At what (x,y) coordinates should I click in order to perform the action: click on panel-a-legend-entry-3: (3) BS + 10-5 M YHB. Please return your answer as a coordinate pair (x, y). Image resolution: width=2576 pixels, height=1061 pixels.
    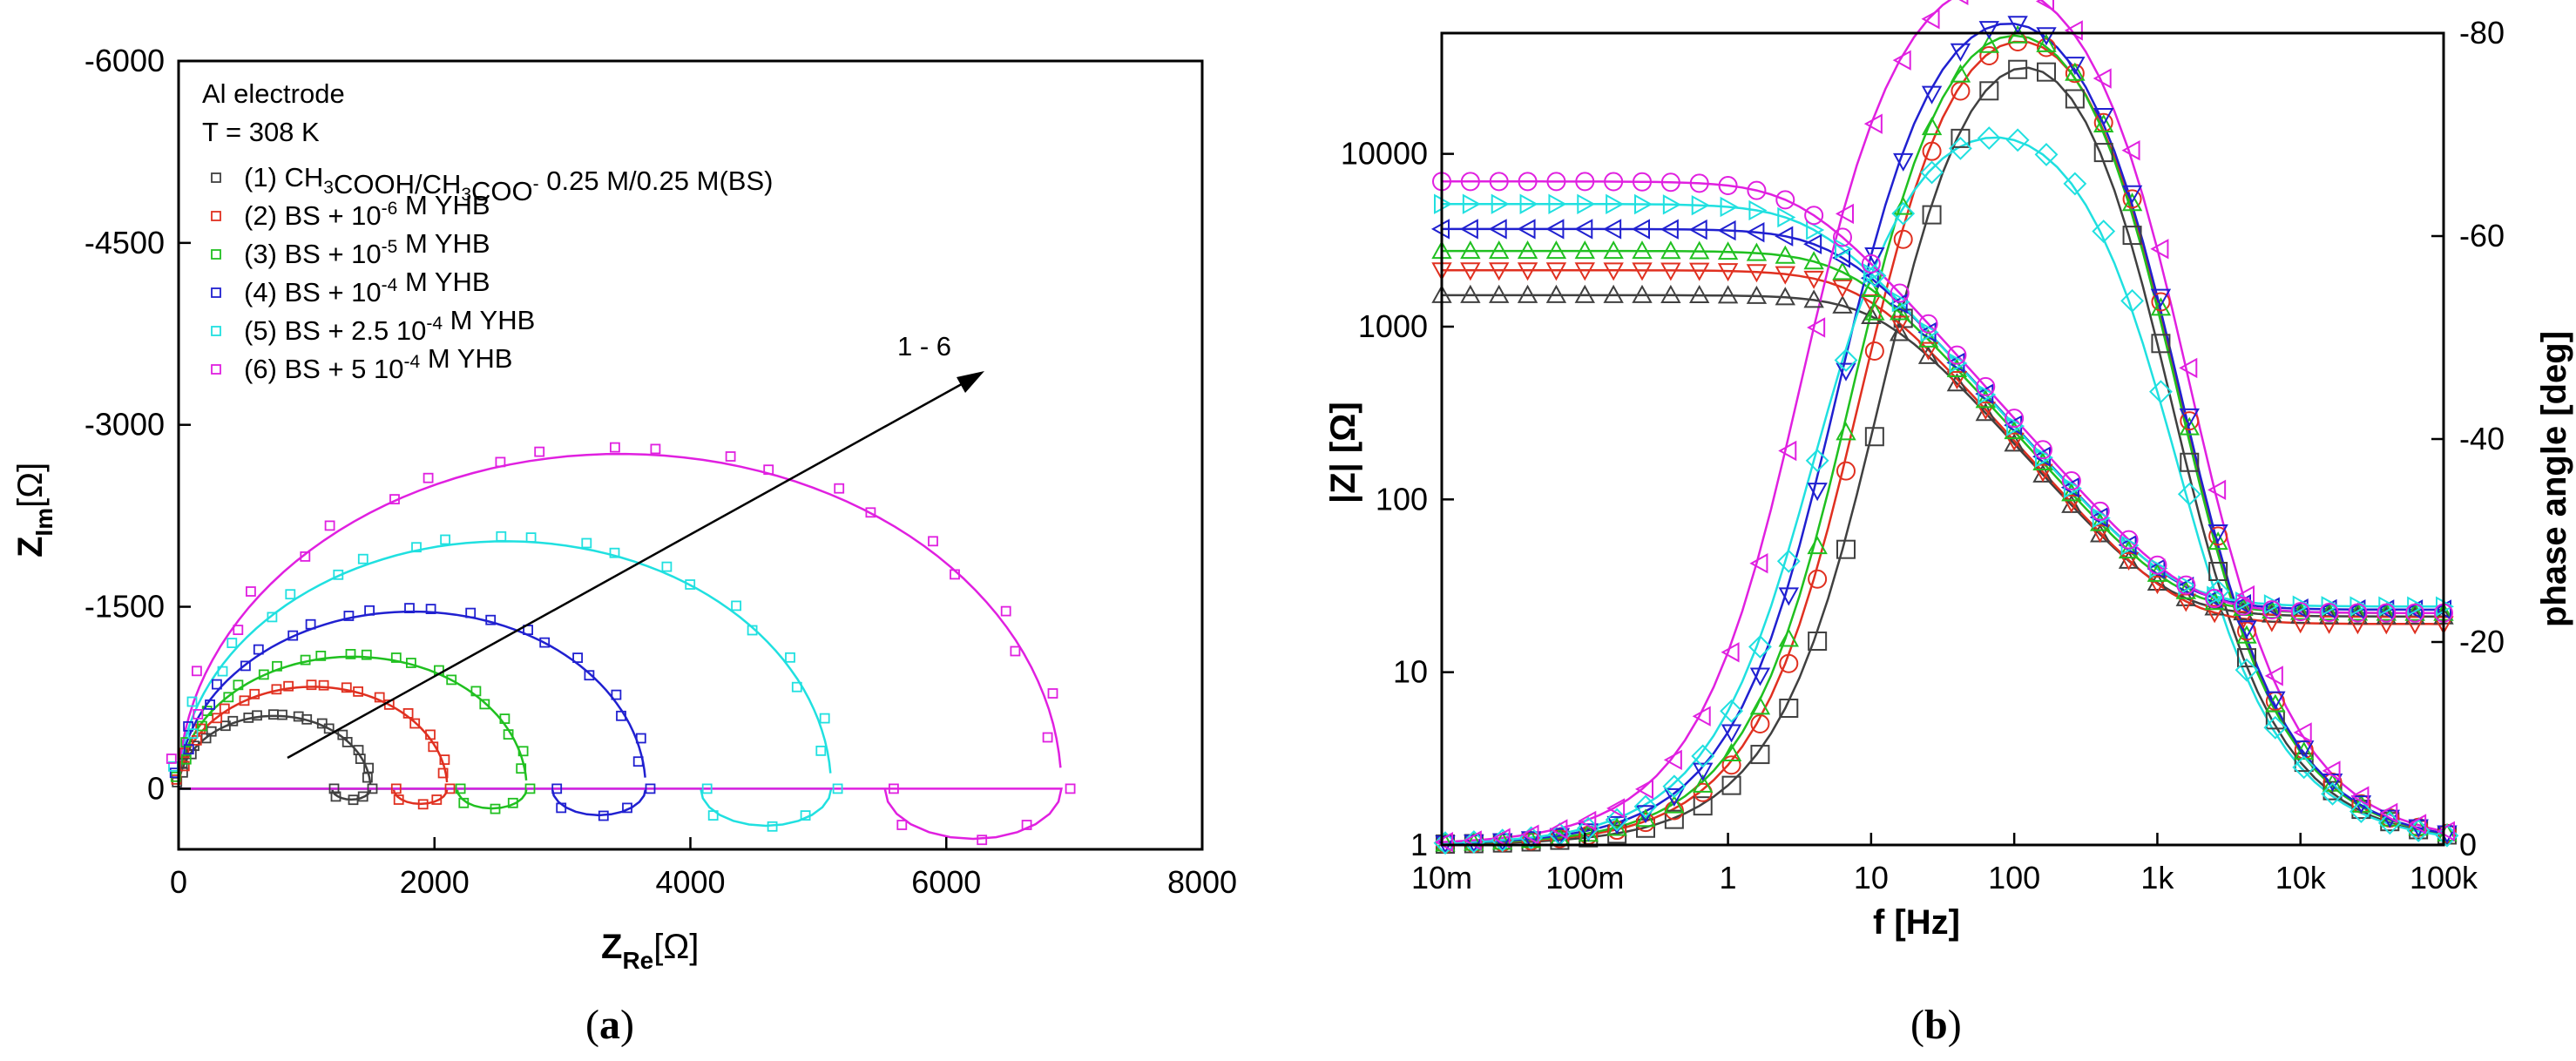
    Looking at the image, I should click on (367, 248).